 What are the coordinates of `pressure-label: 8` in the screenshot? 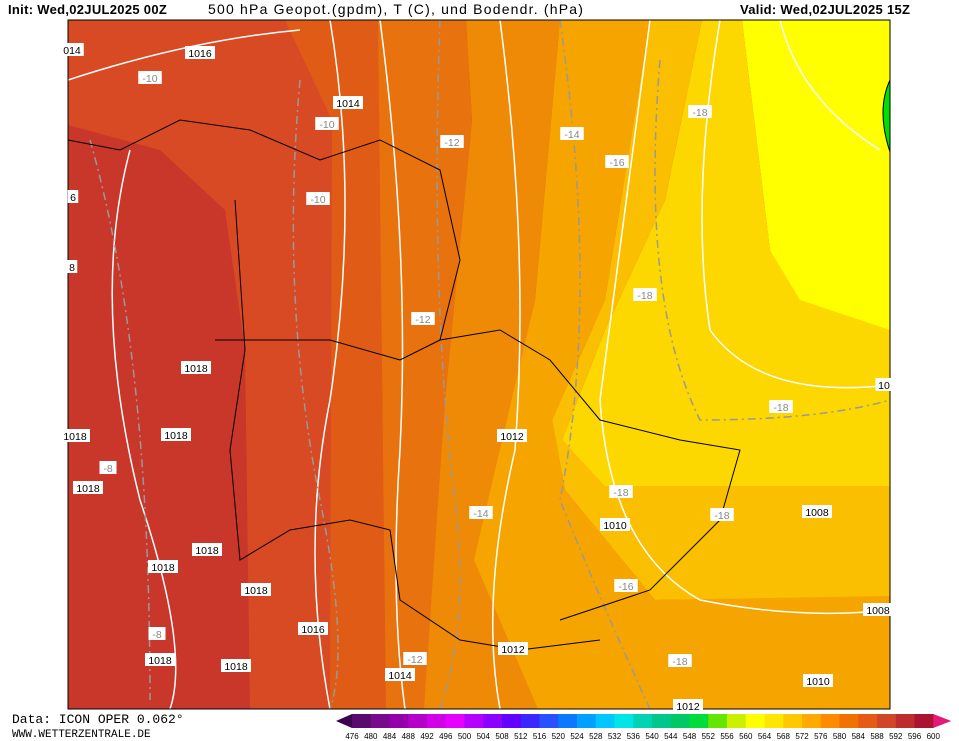 It's located at (72, 268).